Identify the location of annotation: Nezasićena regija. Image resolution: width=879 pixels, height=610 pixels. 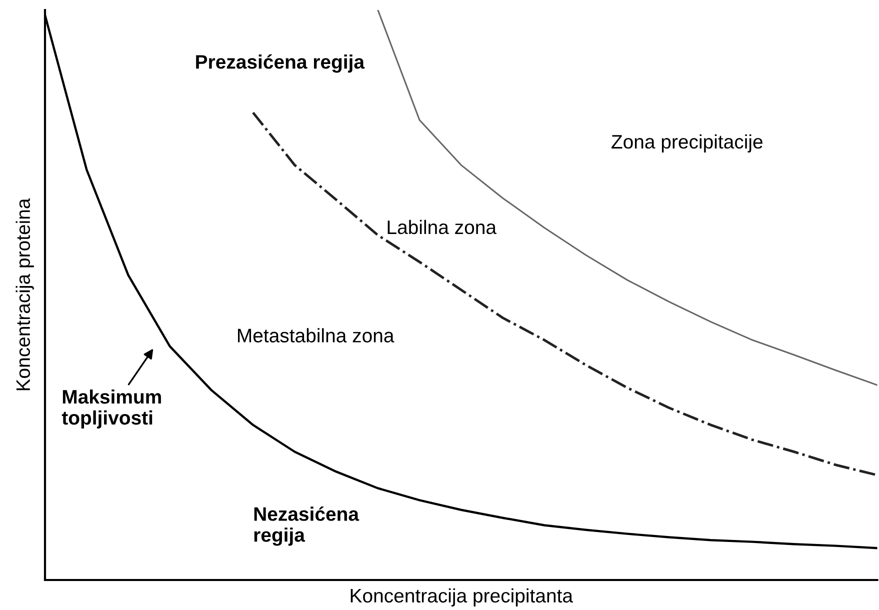
(307, 526).